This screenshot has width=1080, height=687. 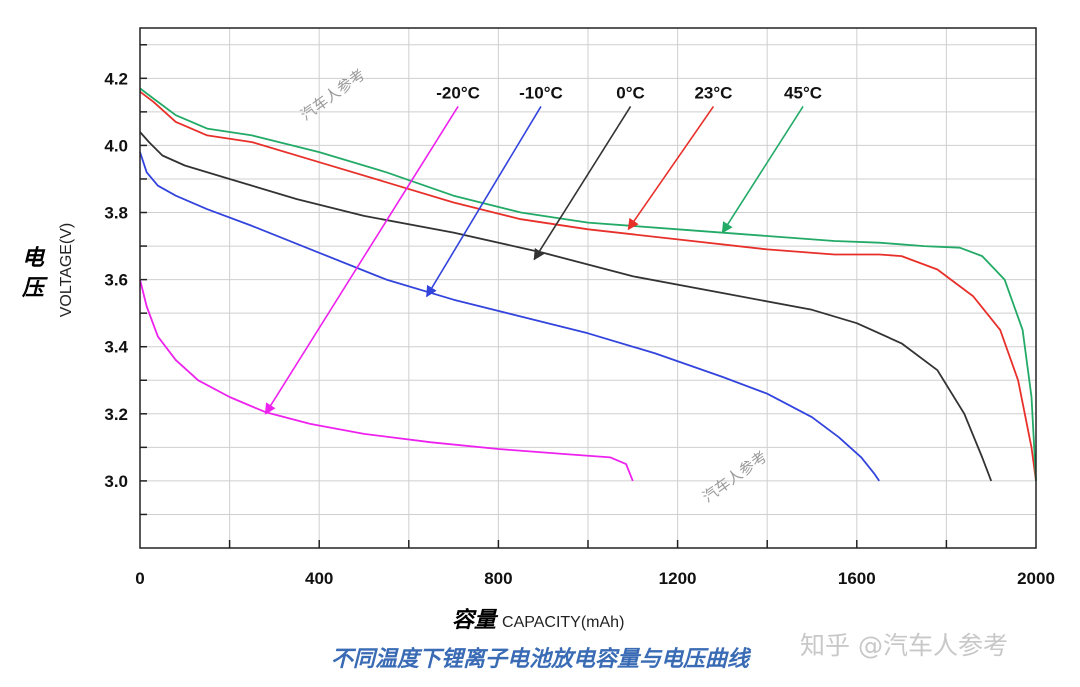 I want to click on x-tick-label: 1600, so click(x=857, y=578).